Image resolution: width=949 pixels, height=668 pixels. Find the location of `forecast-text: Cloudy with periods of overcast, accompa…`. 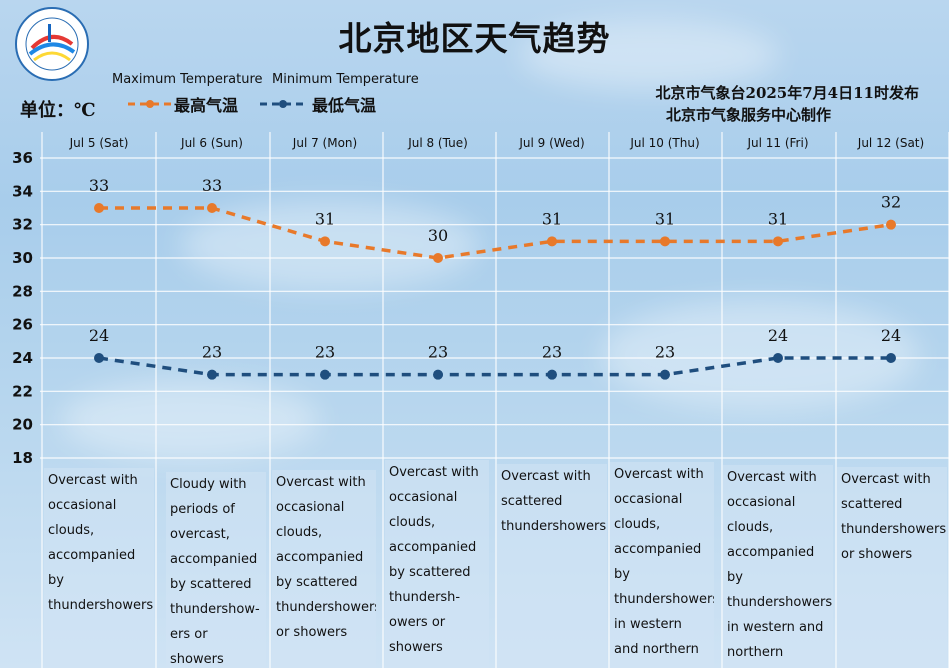

forecast-text: Cloudy with periods of overcast, accompa… is located at coordinates (216, 570).